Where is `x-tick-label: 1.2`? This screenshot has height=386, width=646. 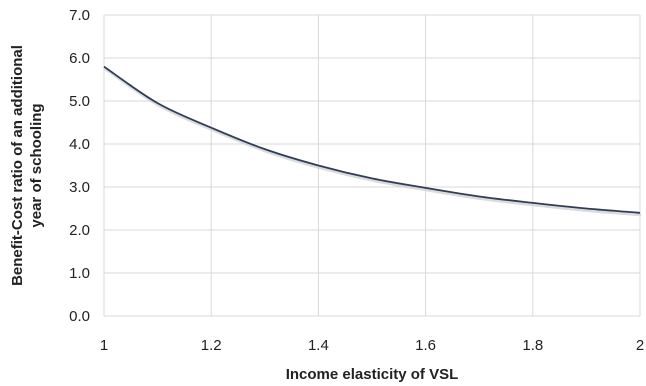 x-tick-label: 1.2 is located at coordinates (211, 345).